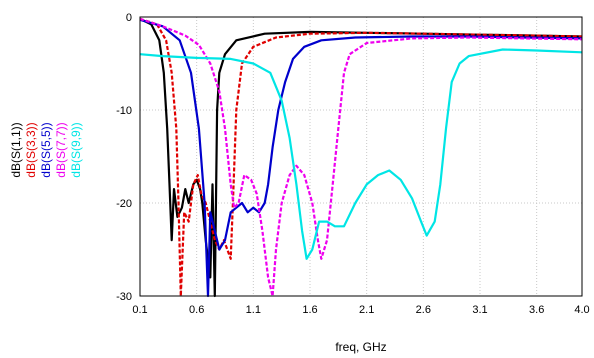 Image resolution: width=594 pixels, height=358 pixels. Describe the element at coordinates (581, 310) in the screenshot. I see `x-tick-label: 4.0` at that location.